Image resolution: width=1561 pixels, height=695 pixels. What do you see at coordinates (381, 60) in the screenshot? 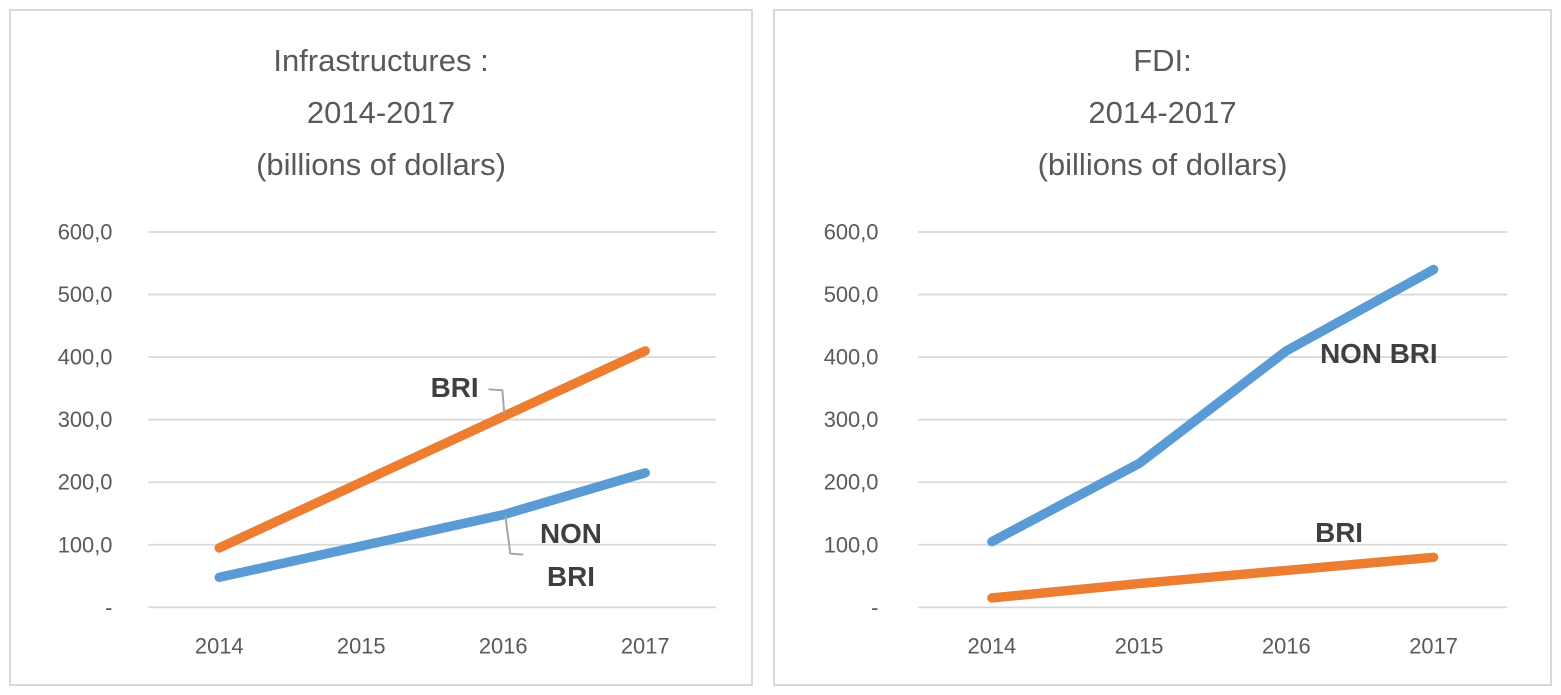
I see `chart-title-line: Infrastructures :` at bounding box center [381, 60].